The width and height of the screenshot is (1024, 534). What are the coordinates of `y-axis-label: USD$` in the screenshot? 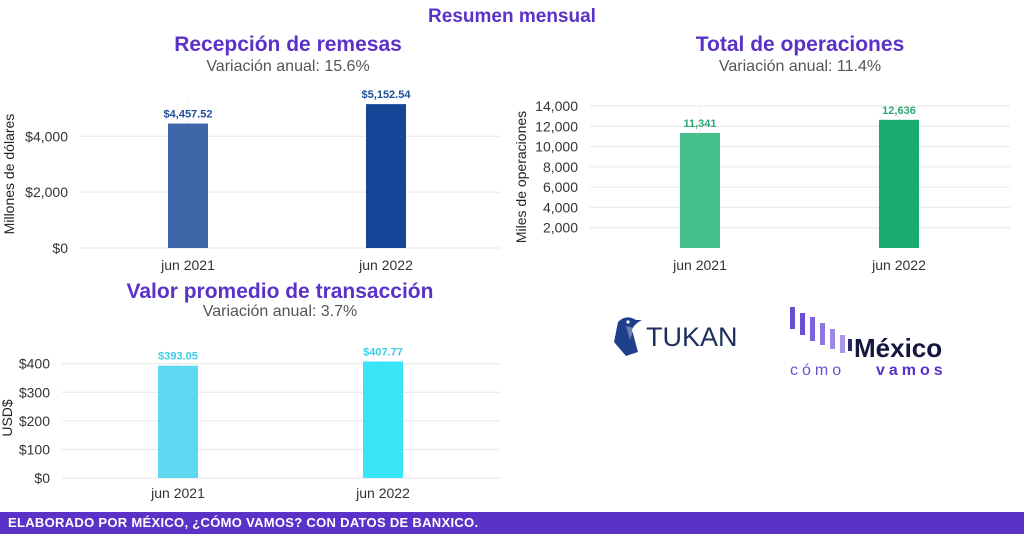 It's located at (7, 418).